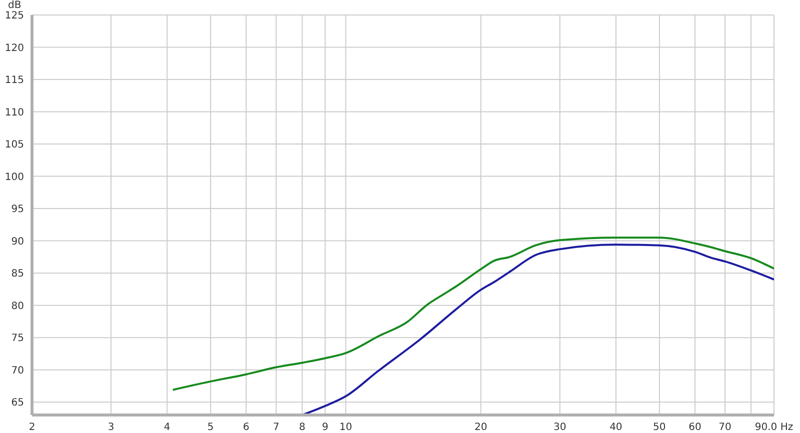 This screenshot has height=433, width=800. I want to click on x-tick-label: 20, so click(481, 427).